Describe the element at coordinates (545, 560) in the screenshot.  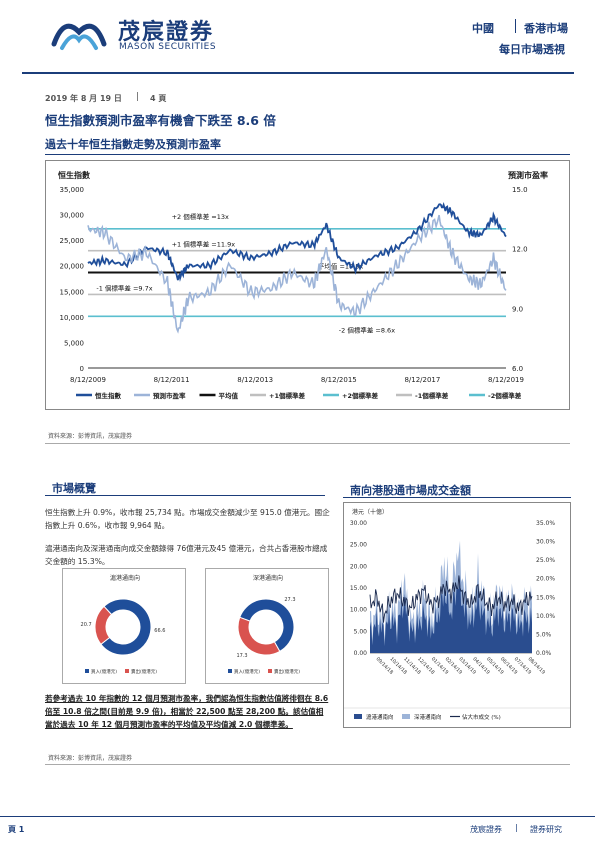
I see `chart2-right-tick: 25.0%` at that location.